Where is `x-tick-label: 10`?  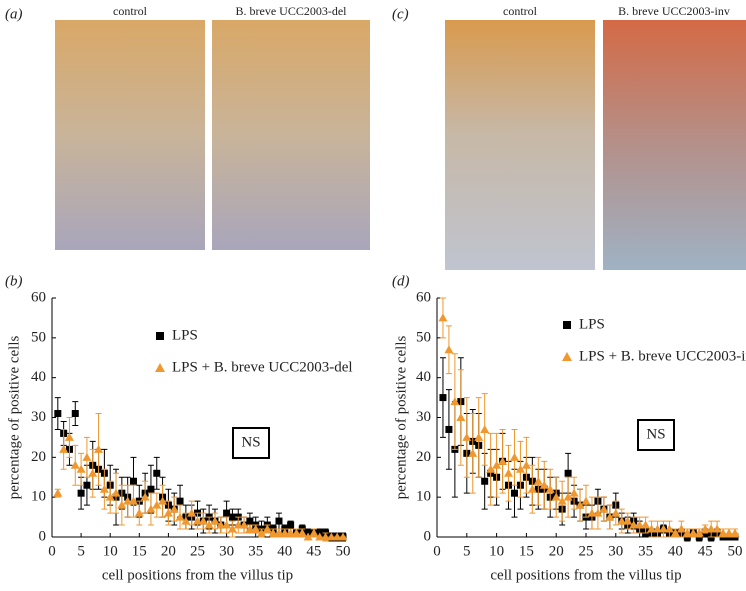 x-tick-label: 10 is located at coordinates (110, 551).